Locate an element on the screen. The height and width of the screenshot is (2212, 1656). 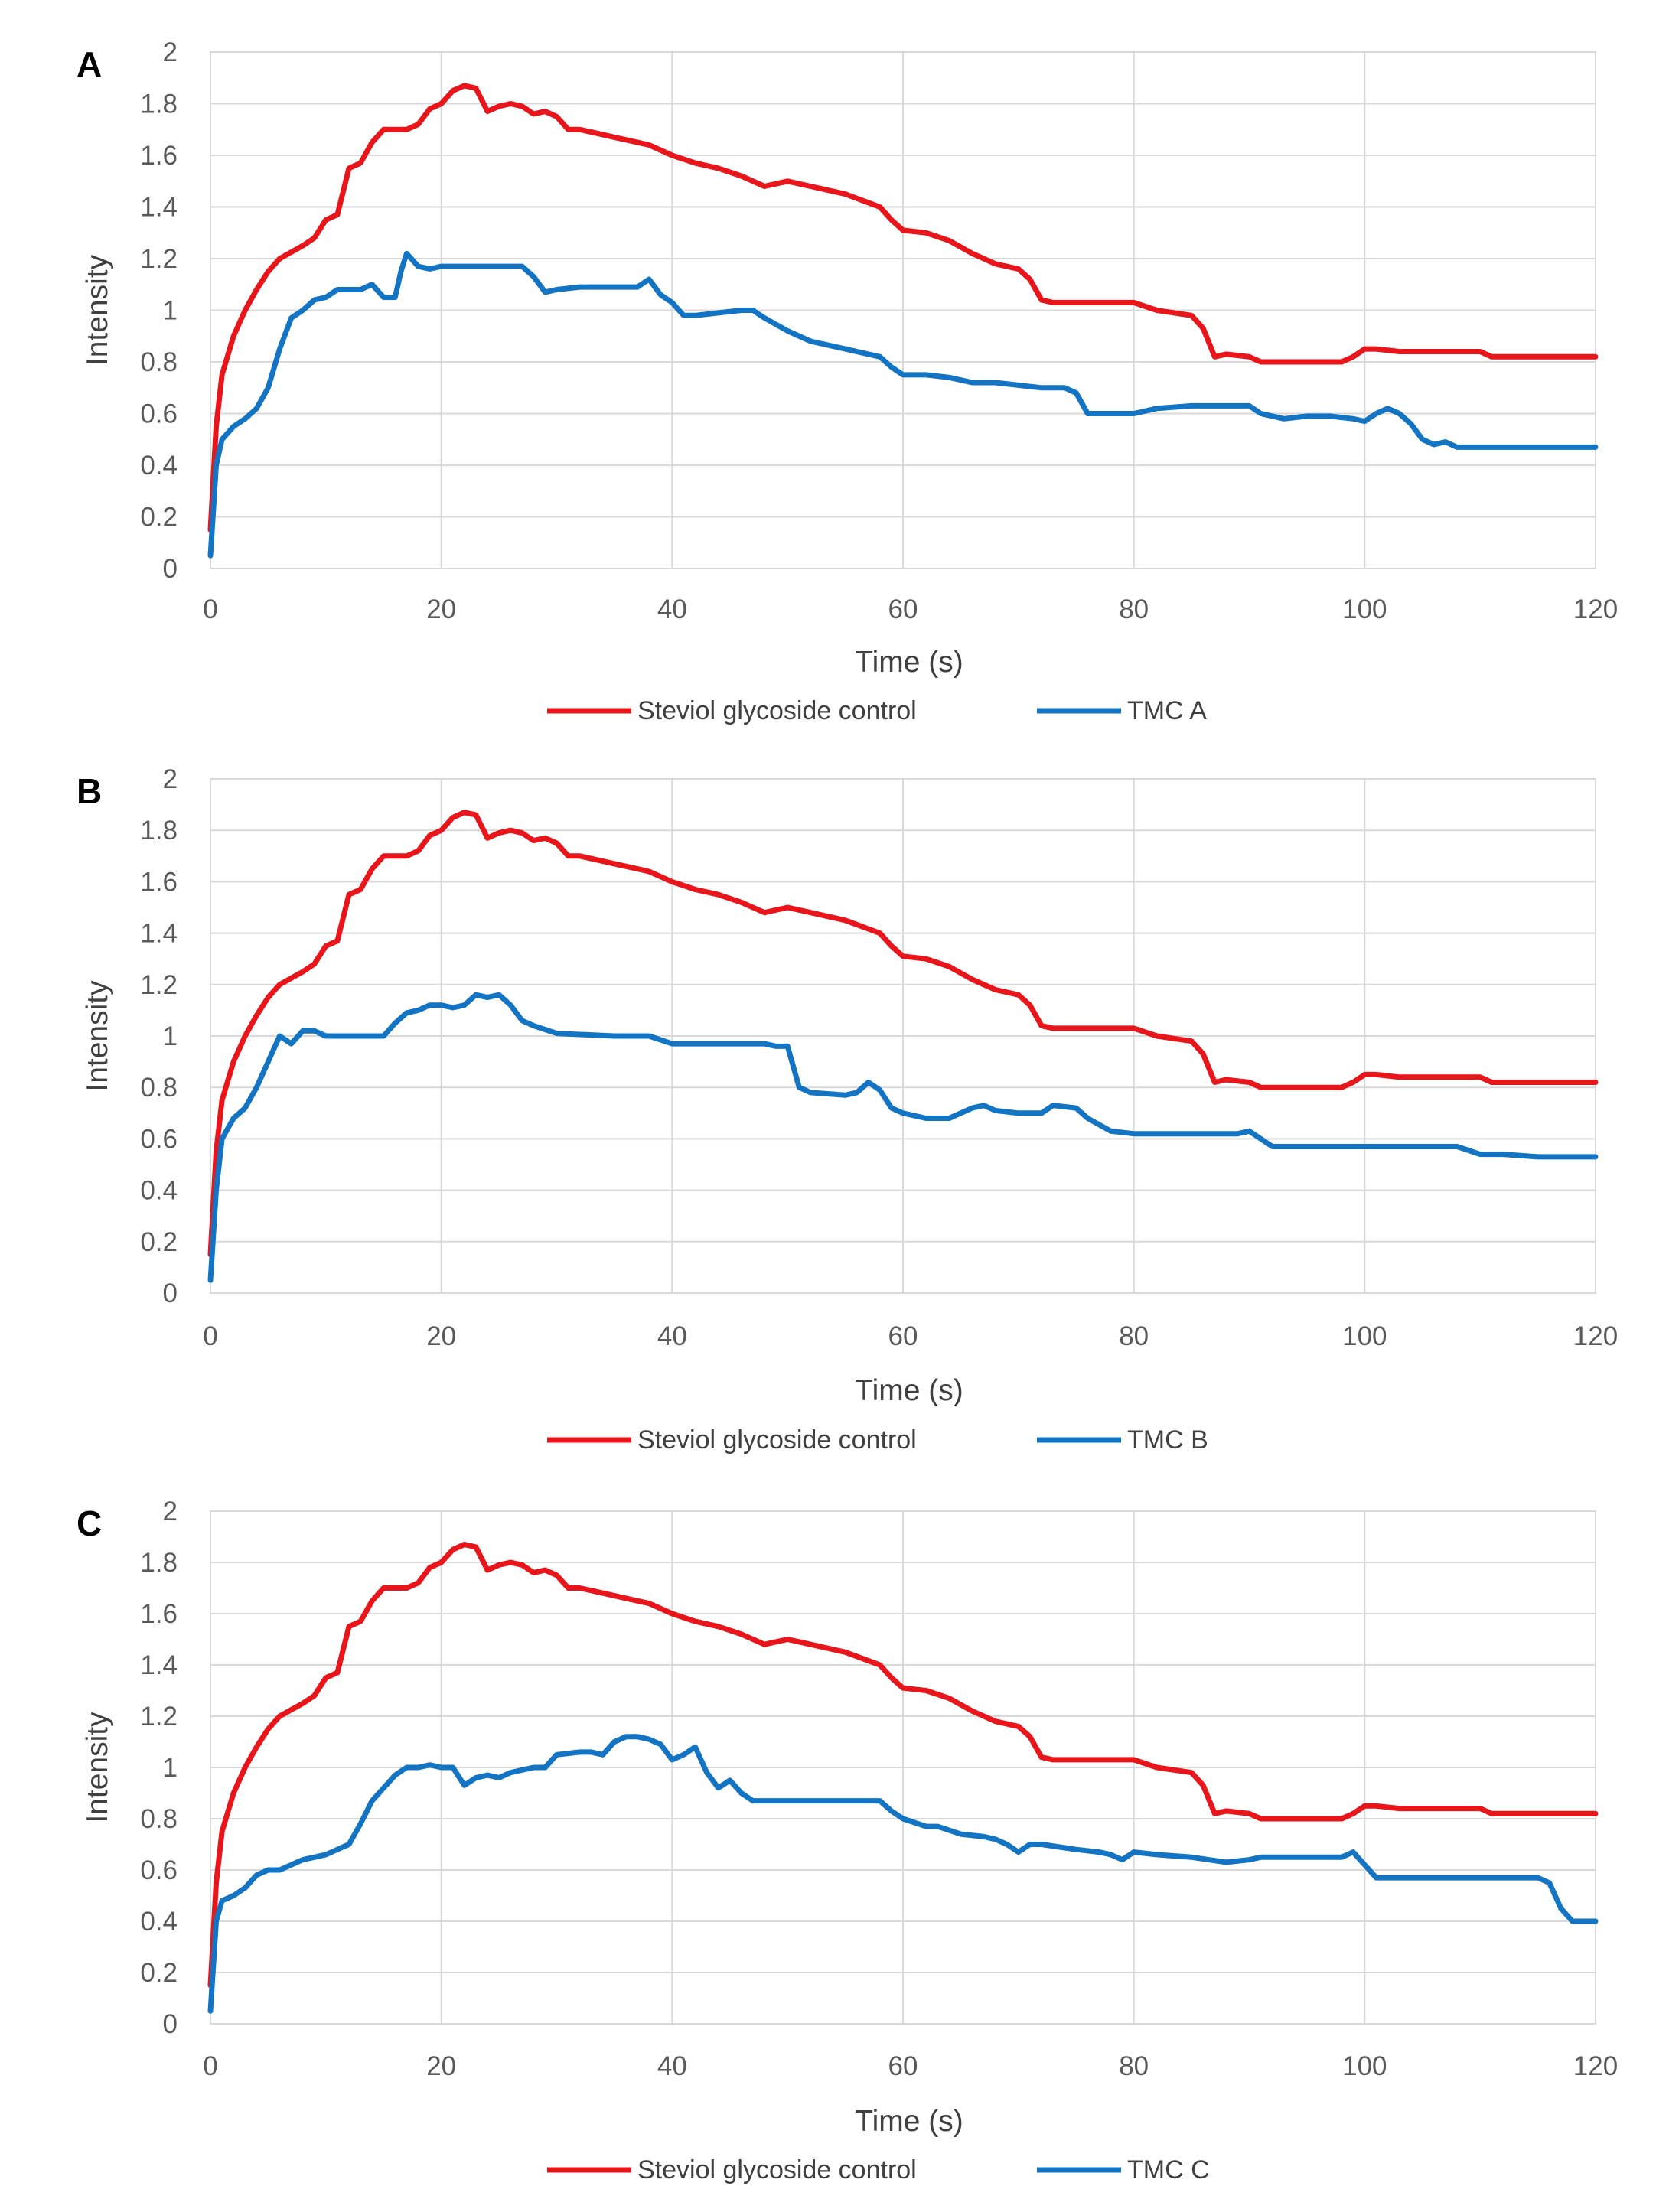
legend-label: TMC B is located at coordinates (1167, 1440).